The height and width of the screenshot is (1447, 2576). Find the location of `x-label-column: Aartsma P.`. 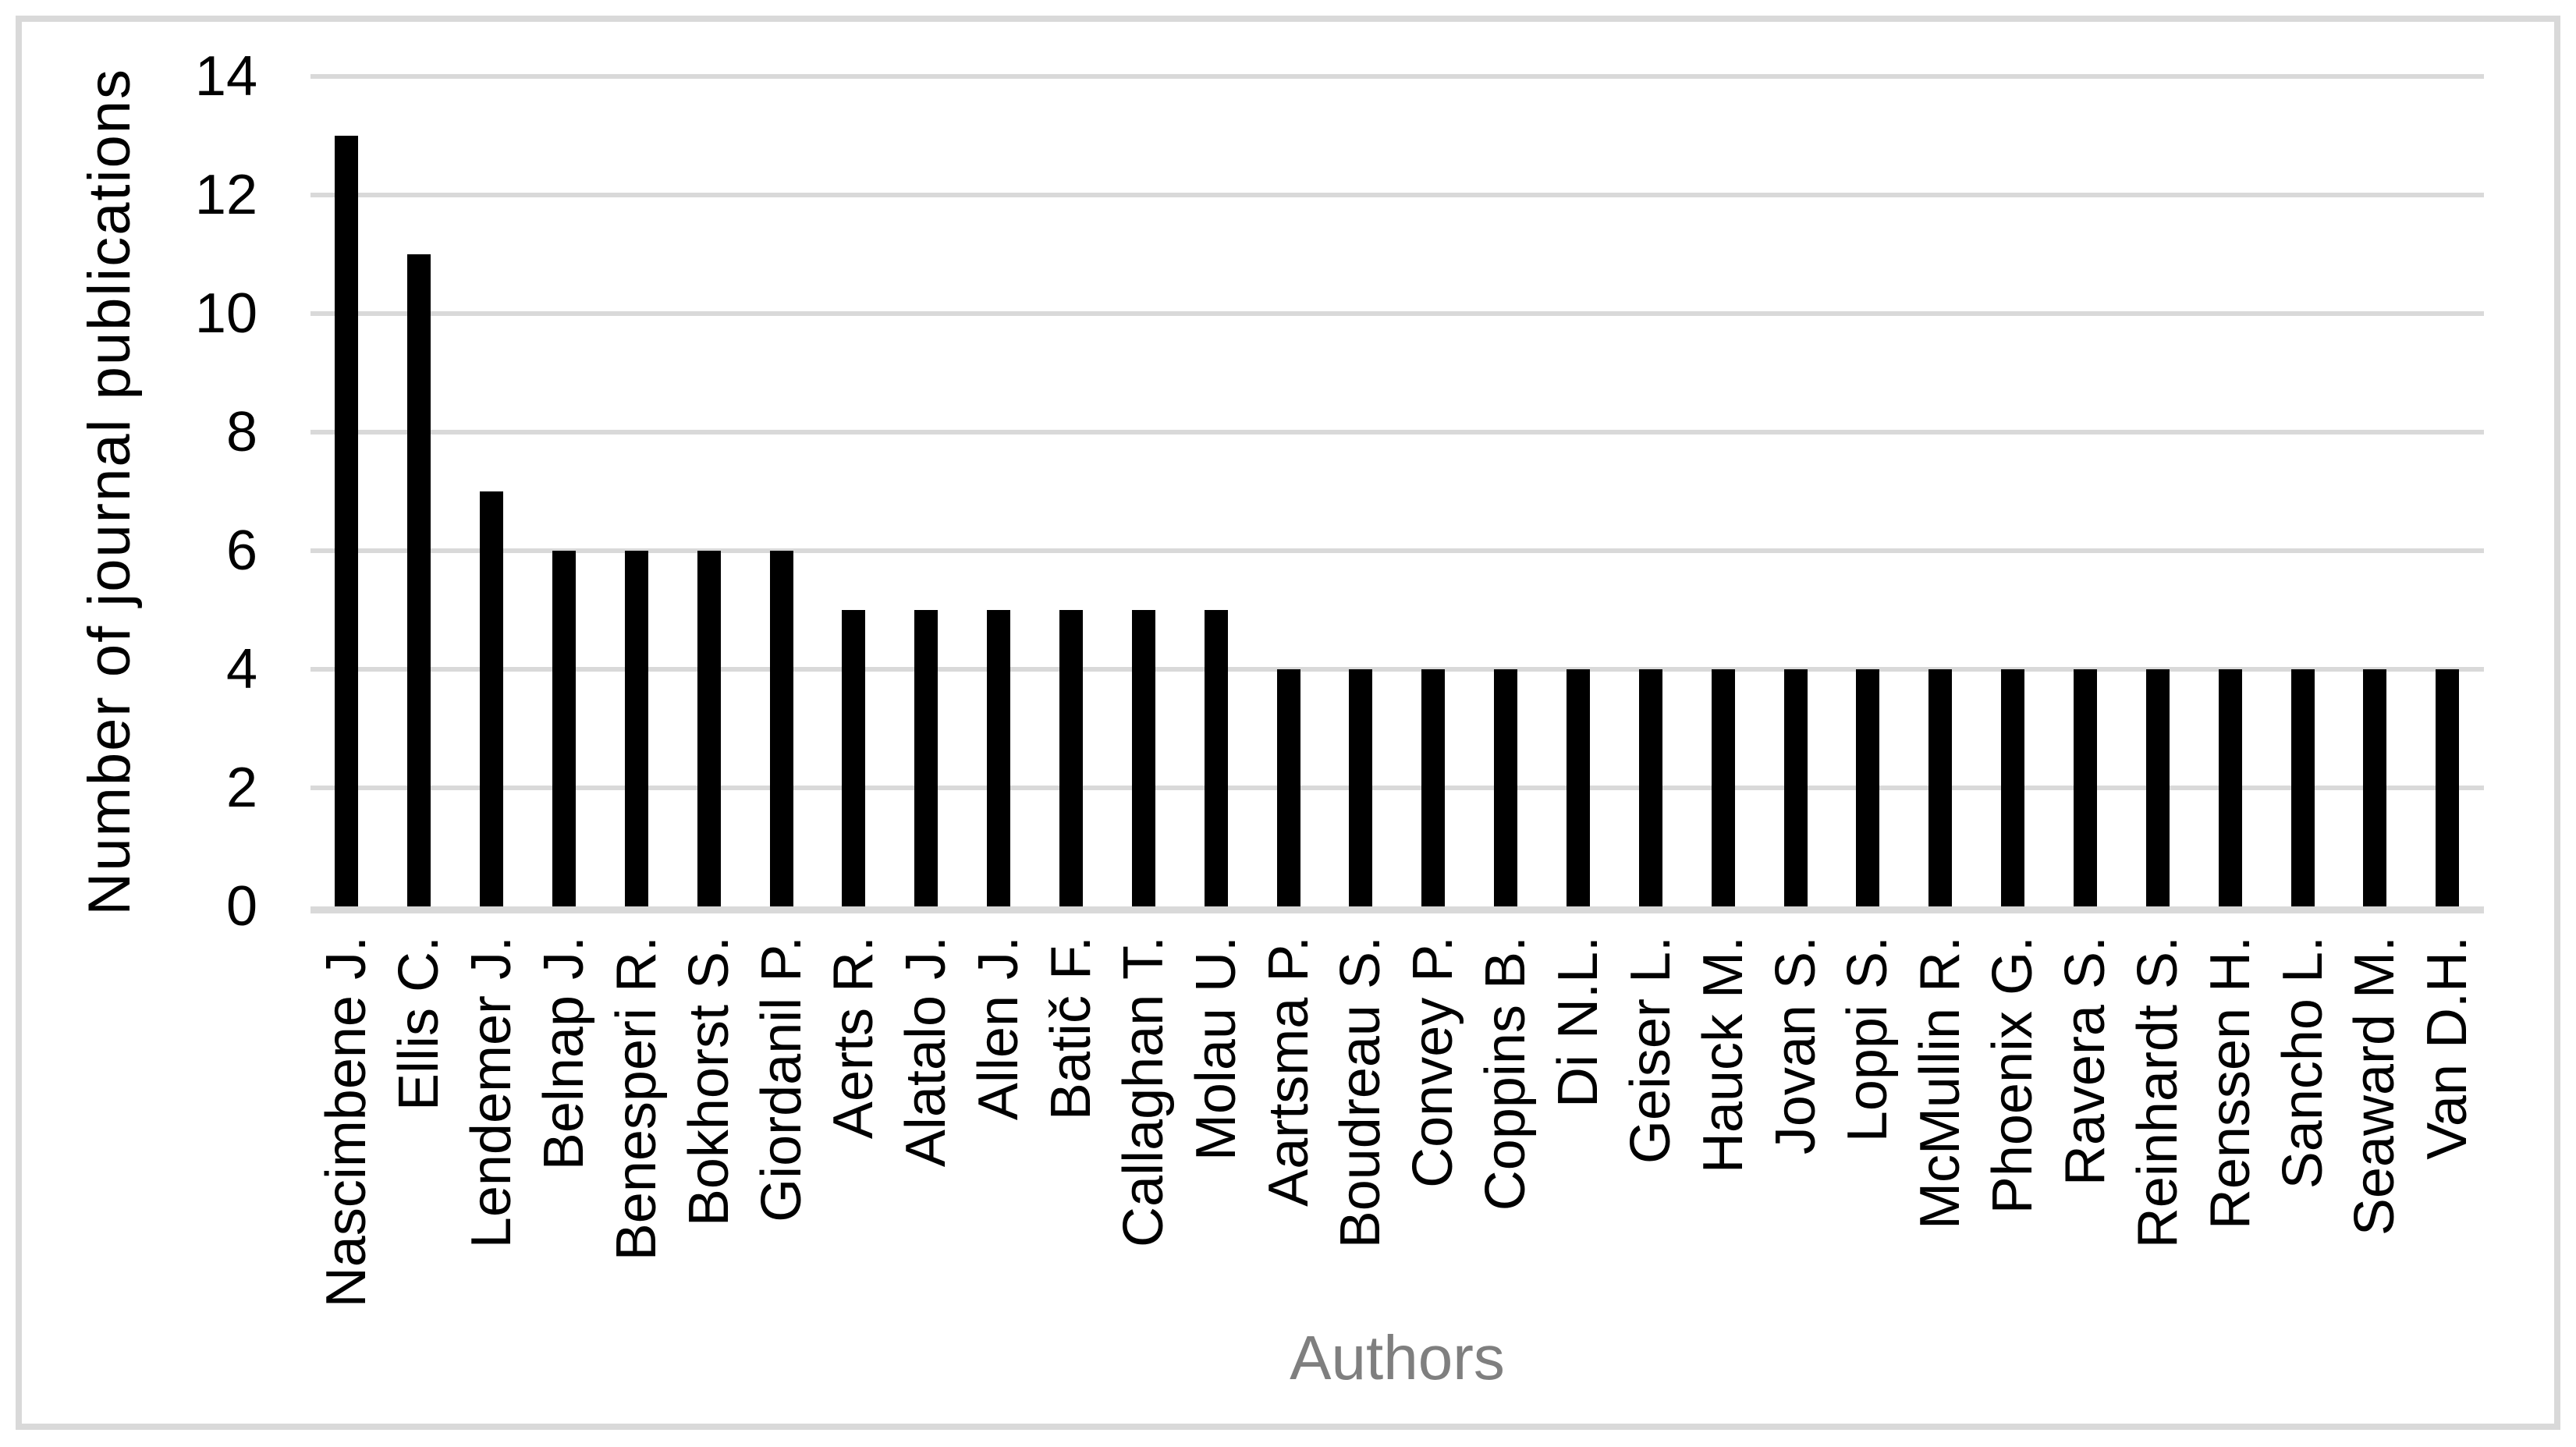

x-label-column: Aartsma P. is located at coordinates (1288, 1139).